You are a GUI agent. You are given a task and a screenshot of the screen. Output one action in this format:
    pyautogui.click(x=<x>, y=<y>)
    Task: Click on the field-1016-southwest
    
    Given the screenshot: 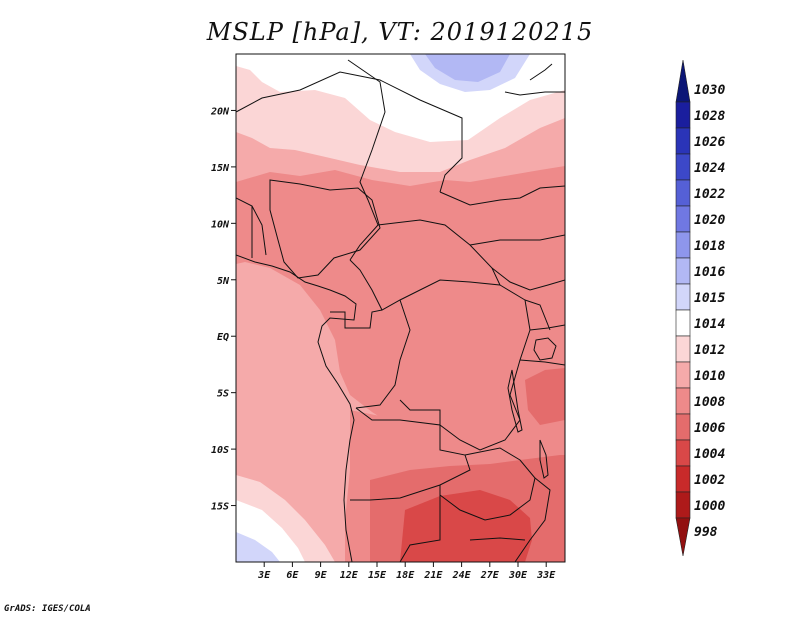 What is the action you would take?
    pyautogui.click(x=258, y=547)
    